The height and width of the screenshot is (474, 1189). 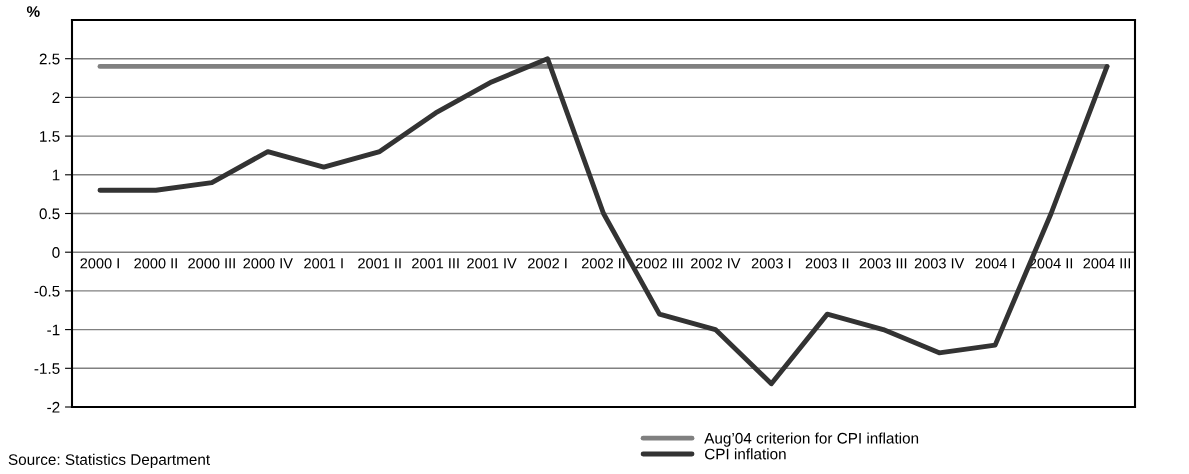 I want to click on x-tick-label: 2002 IV, so click(x=715, y=263).